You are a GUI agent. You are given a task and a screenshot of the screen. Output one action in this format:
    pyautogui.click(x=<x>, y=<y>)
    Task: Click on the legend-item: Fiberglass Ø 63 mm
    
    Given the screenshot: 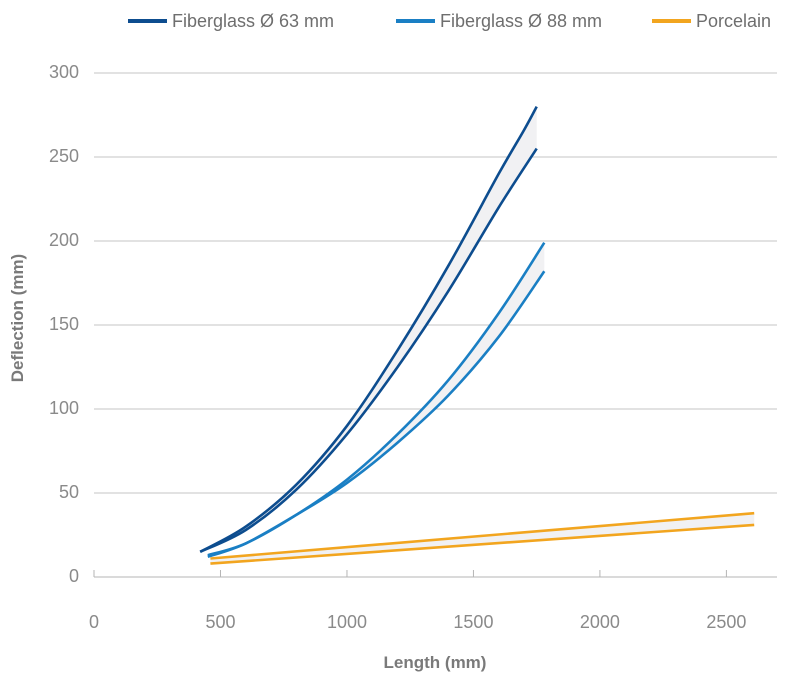 What is the action you would take?
    pyautogui.click(x=231, y=21)
    